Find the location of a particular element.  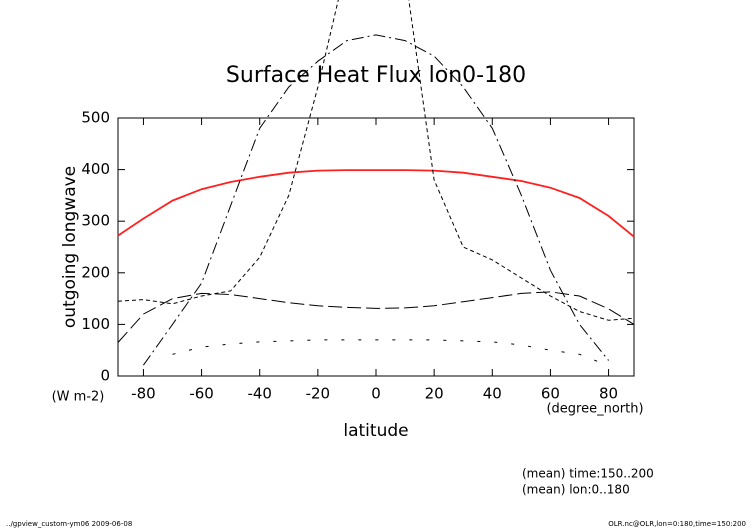

x-axis-label: latitude is located at coordinates (375, 431).